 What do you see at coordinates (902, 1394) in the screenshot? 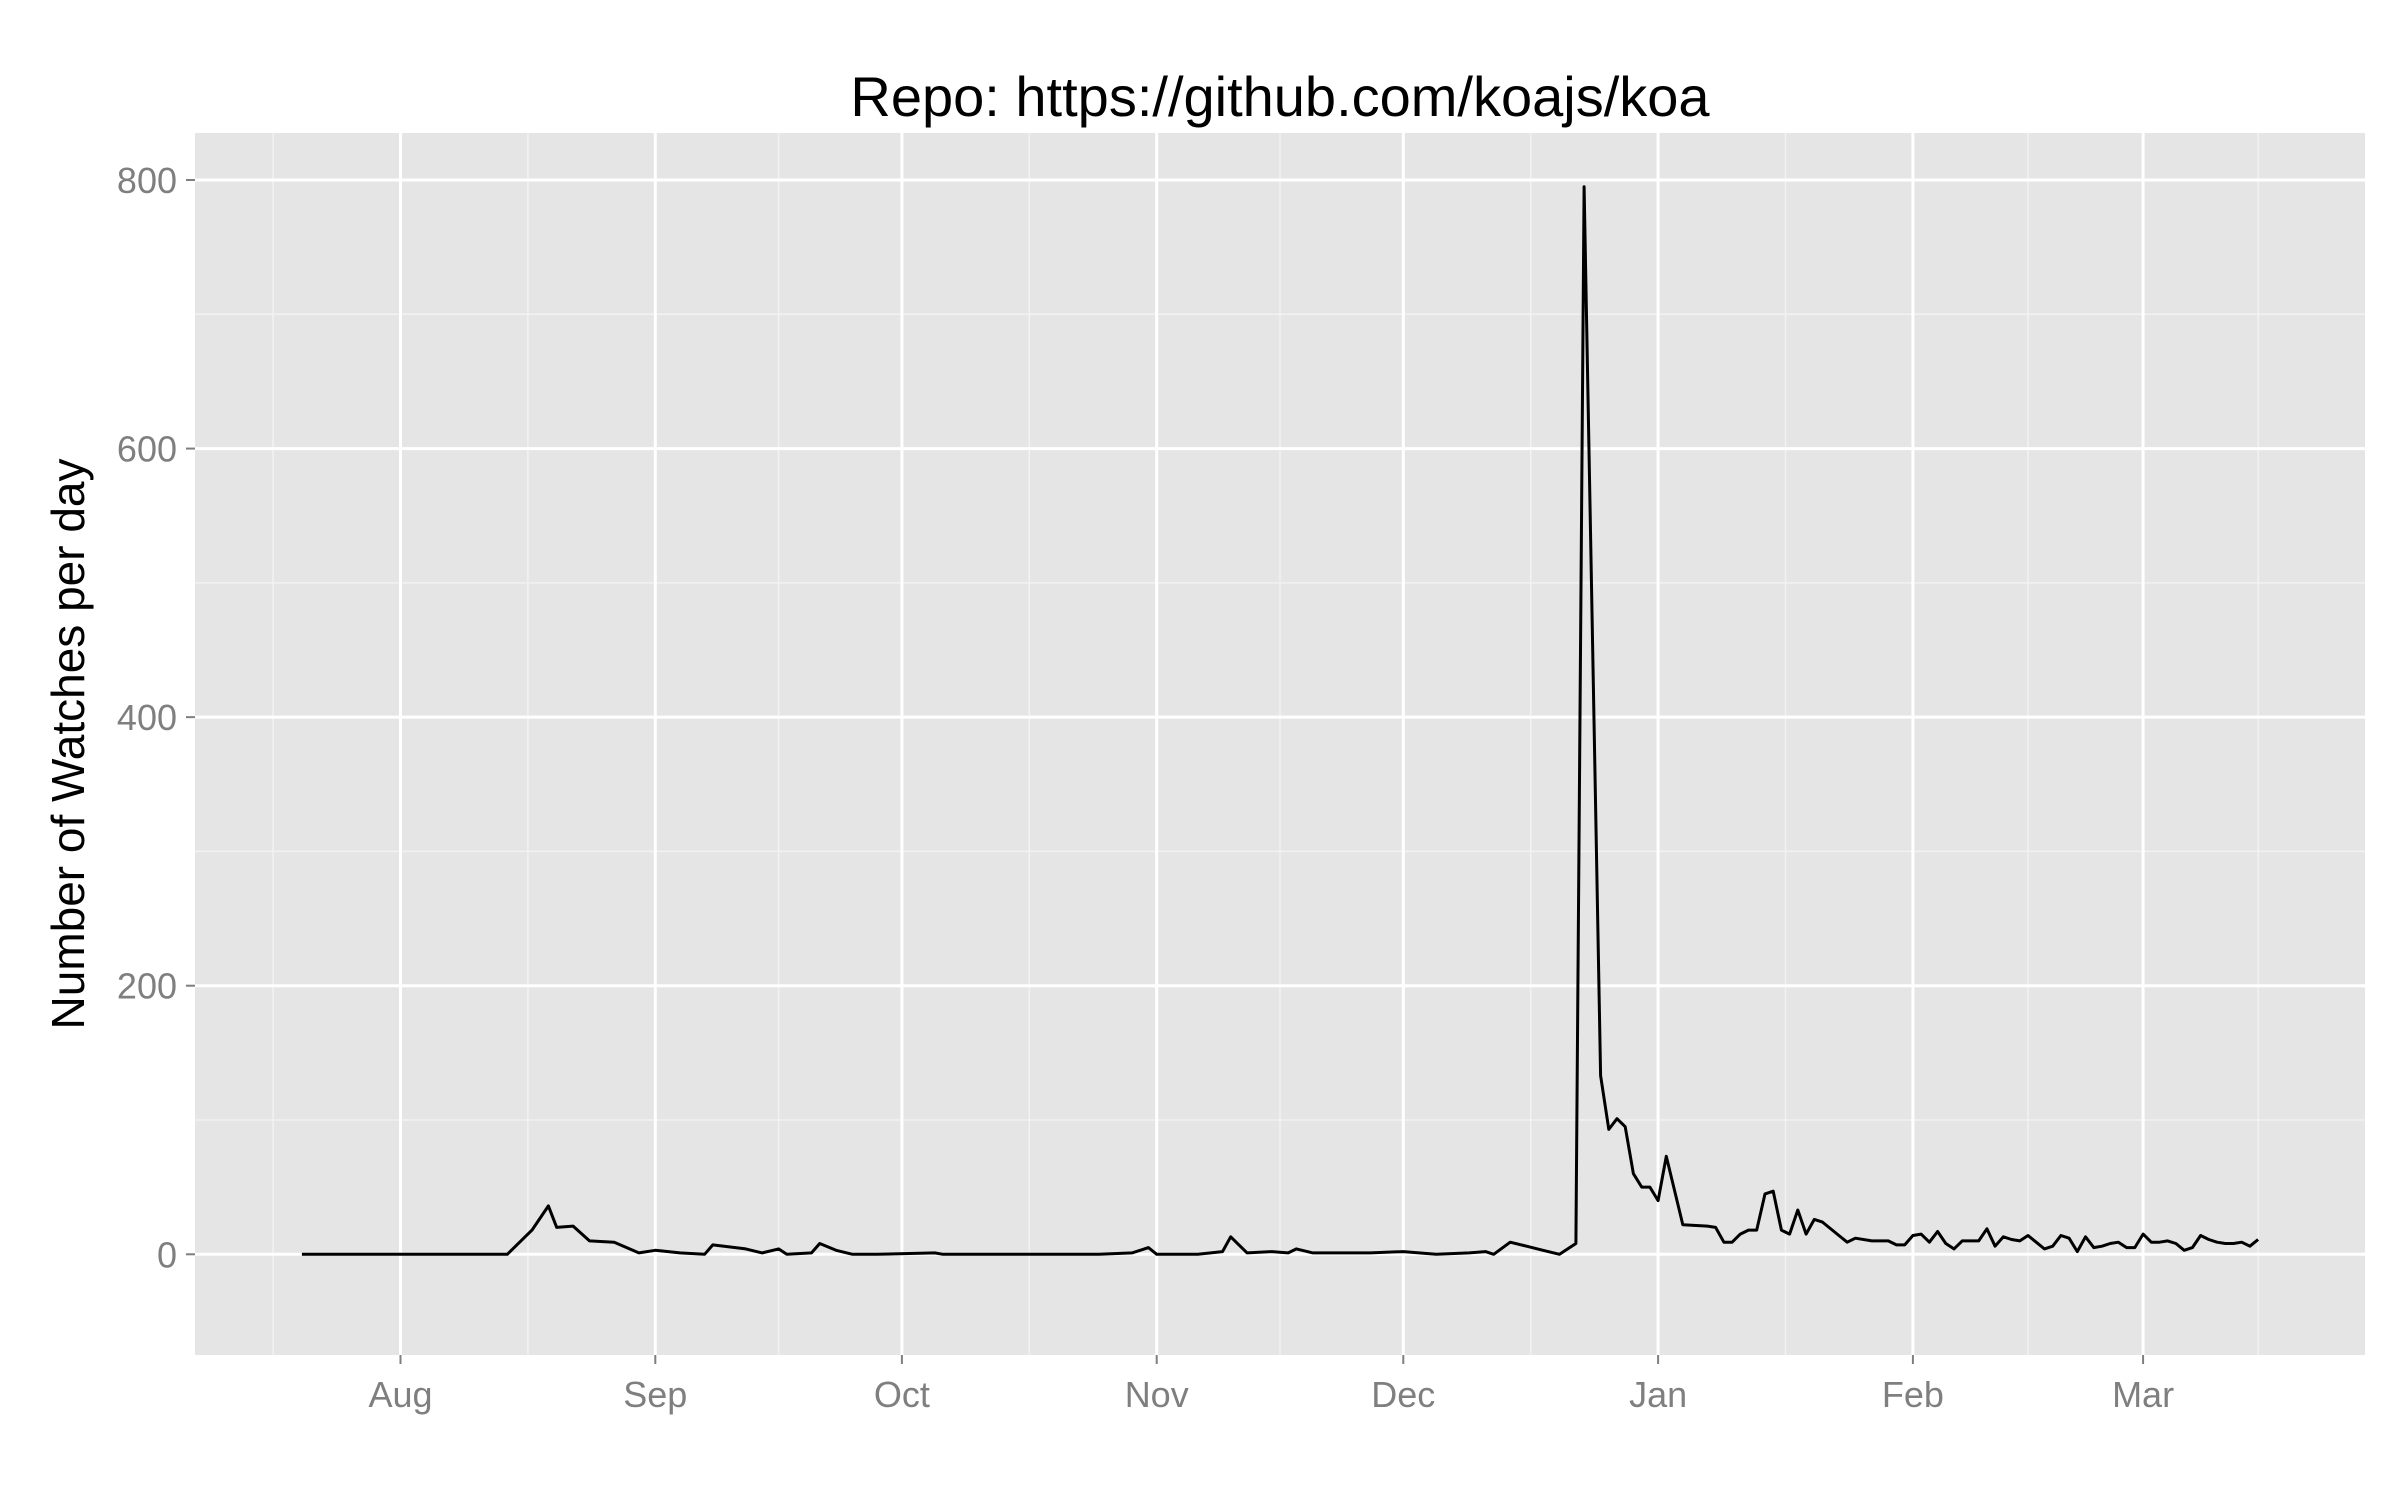
I see `x-tick-label: Oct` at bounding box center [902, 1394].